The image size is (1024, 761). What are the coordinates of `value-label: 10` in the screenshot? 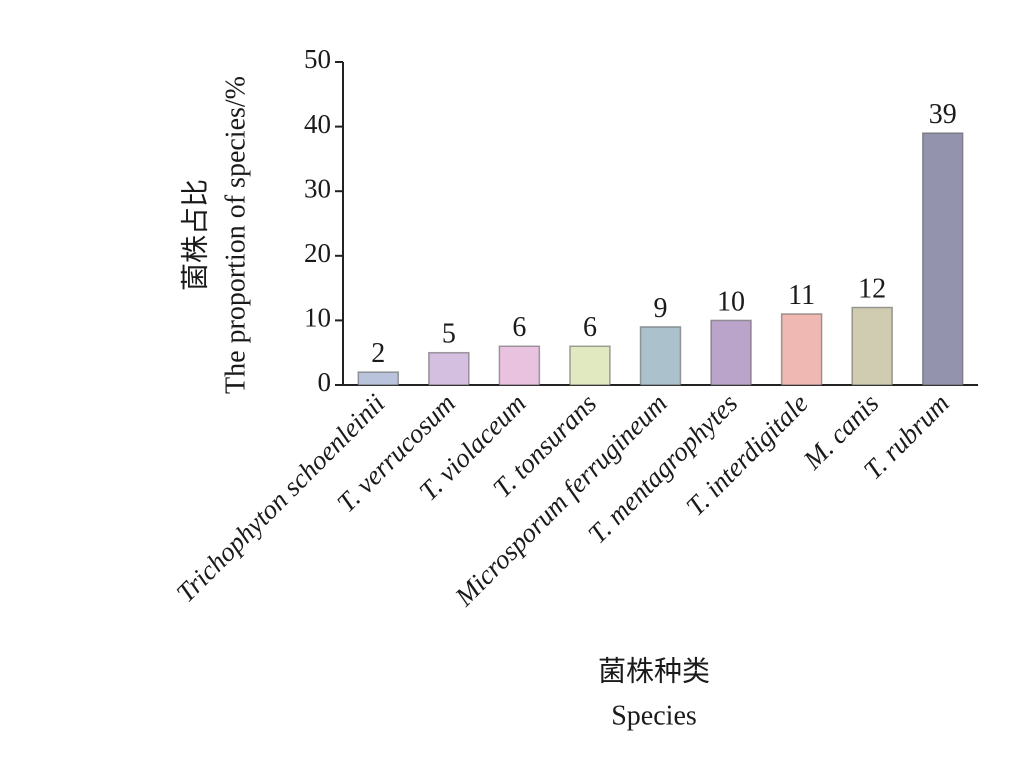 It's located at (731, 301).